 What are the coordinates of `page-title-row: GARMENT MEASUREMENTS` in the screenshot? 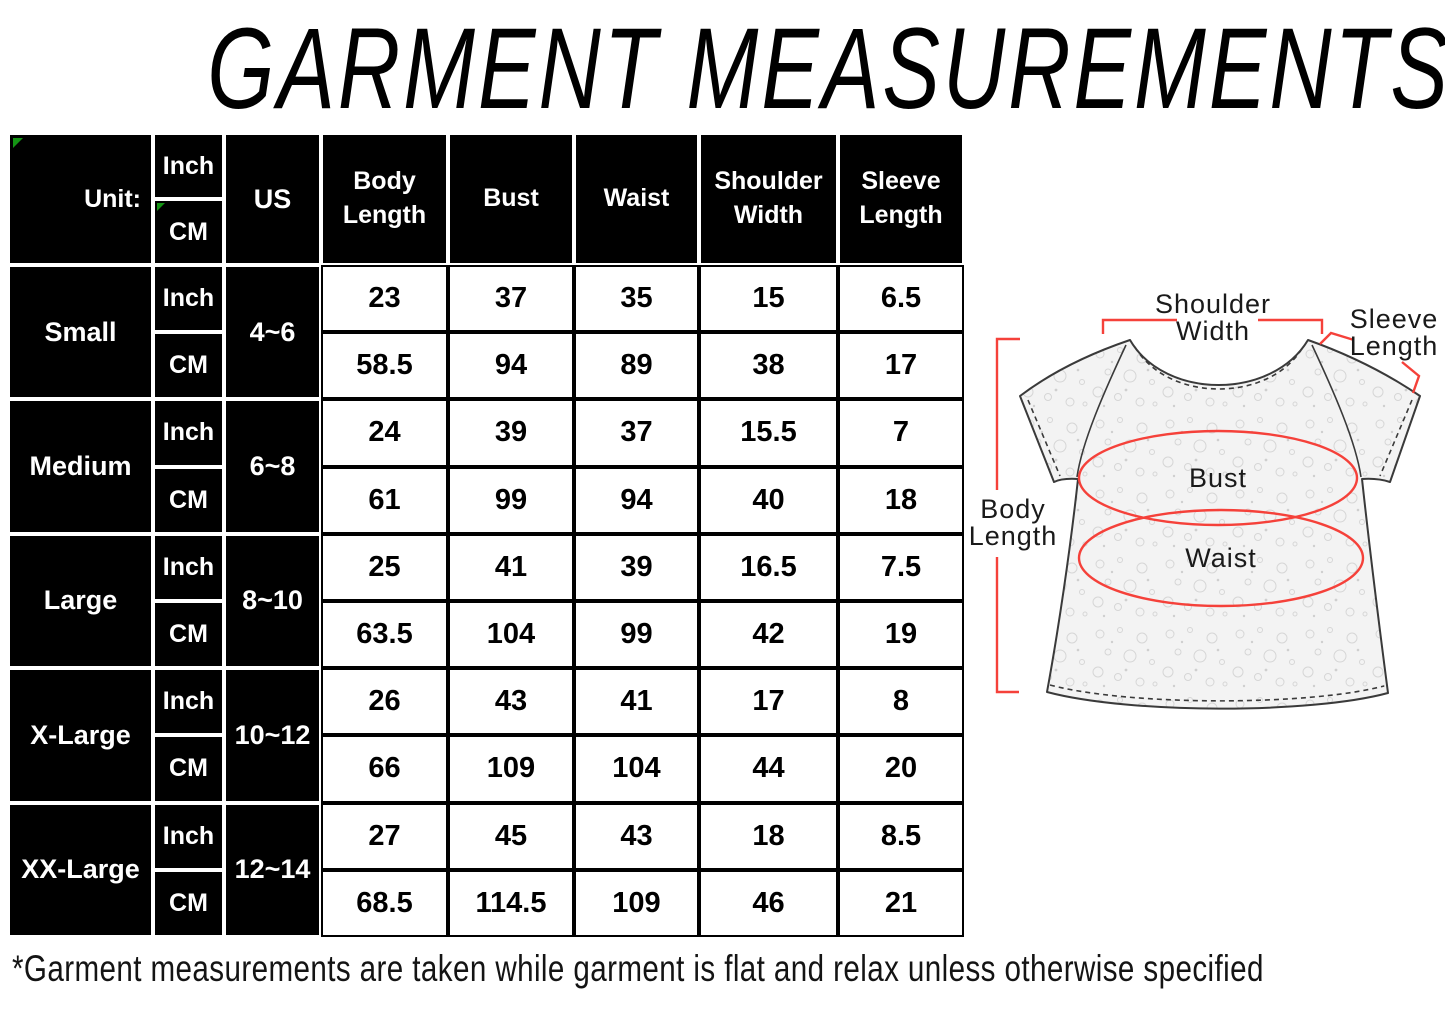 It's located at (722, 69).